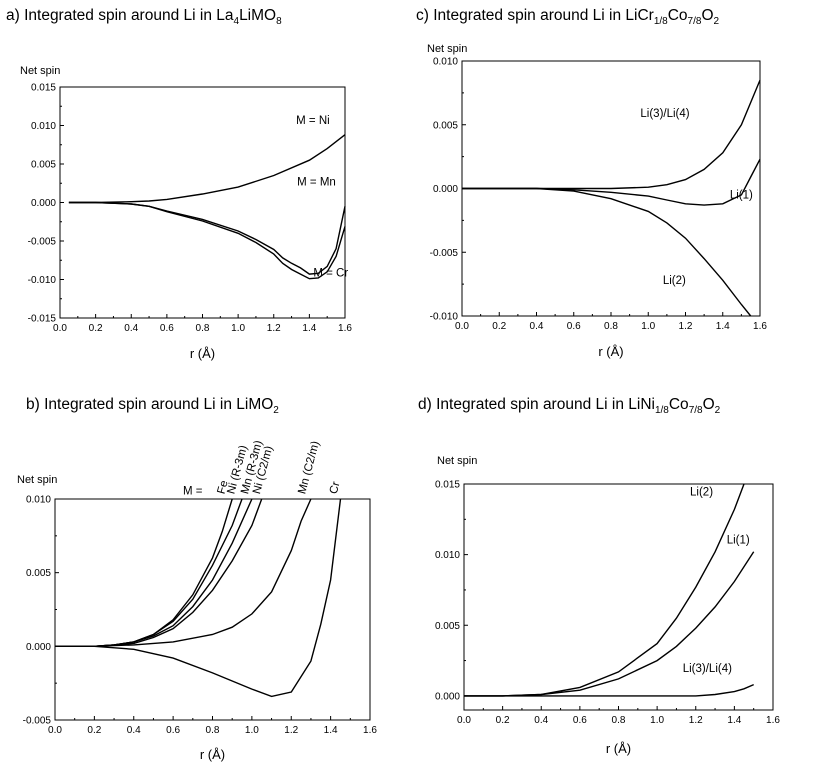 The width and height of the screenshot is (827, 768). I want to click on panel-d-frame, so click(618, 597).